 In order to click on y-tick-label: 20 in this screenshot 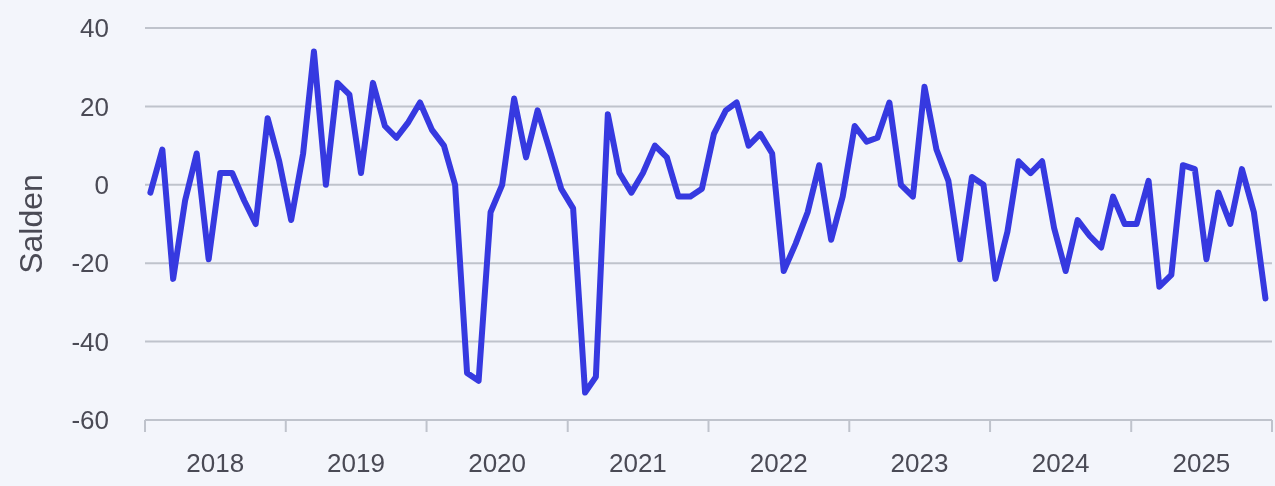, I will do `click(94, 106)`.